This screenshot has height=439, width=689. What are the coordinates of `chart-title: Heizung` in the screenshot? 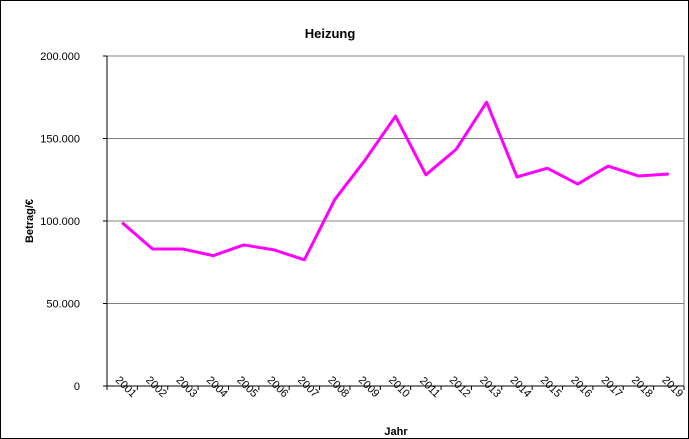 It's located at (330, 33).